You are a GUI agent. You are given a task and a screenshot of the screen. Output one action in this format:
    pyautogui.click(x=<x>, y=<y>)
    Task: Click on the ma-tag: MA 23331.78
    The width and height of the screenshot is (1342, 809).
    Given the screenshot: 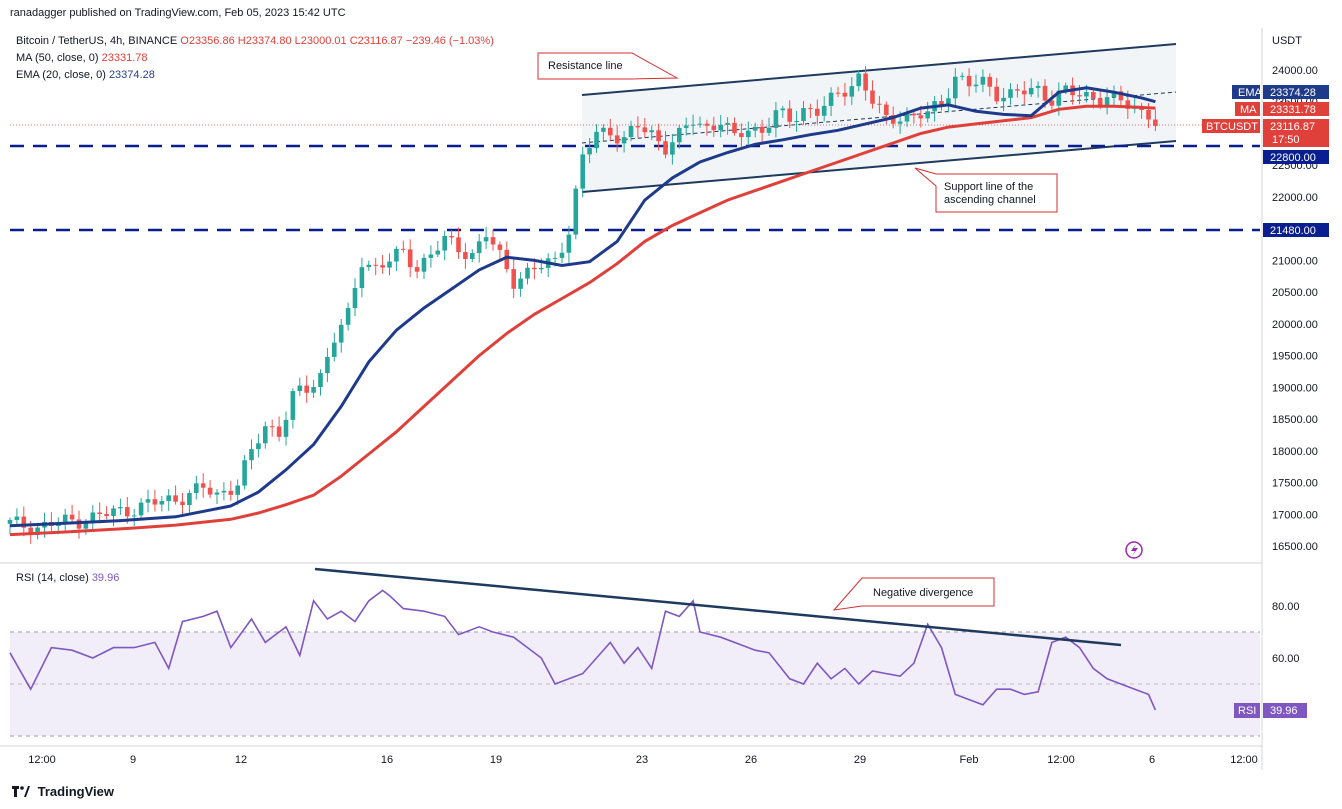 What is the action you would take?
    pyautogui.click(x=1282, y=109)
    